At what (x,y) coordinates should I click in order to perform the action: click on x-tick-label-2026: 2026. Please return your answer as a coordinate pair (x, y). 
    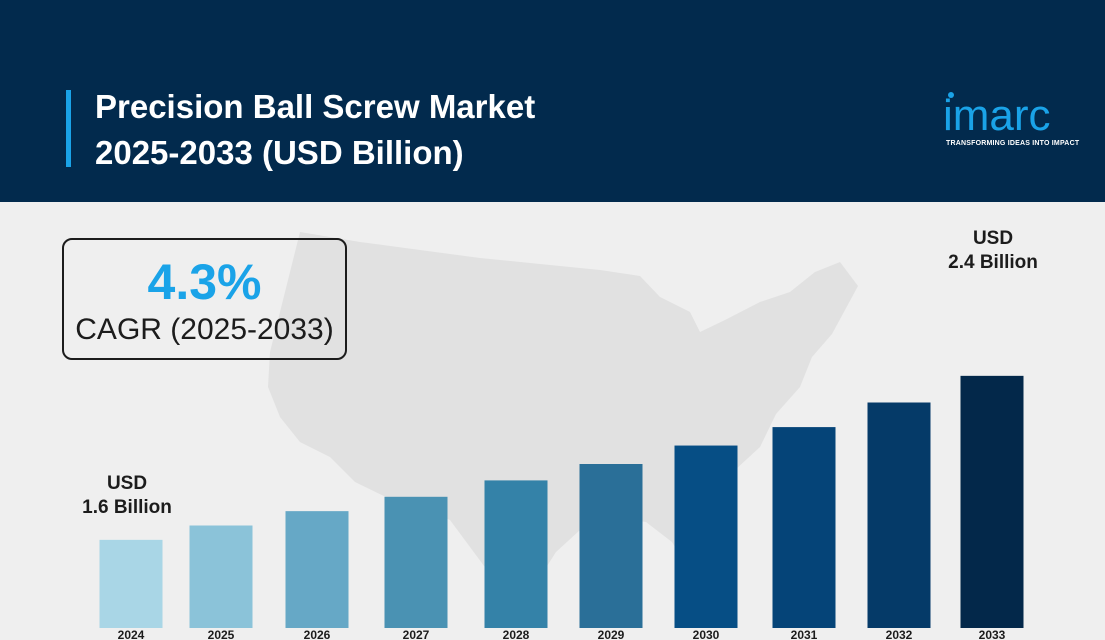
    Looking at the image, I should click on (317, 634).